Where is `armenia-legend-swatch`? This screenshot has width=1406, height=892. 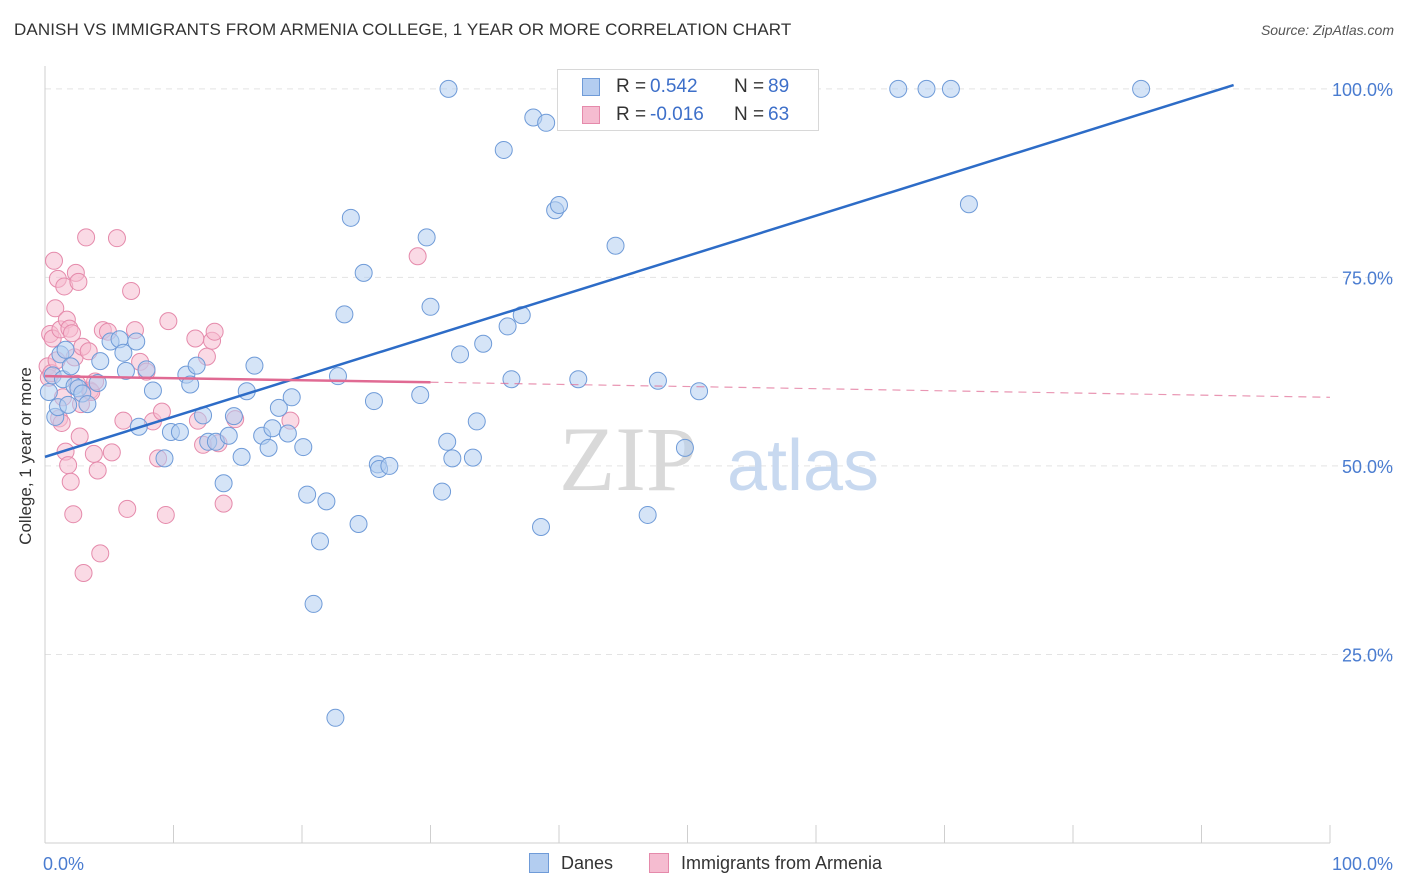 armenia-legend-swatch is located at coordinates (659, 863).